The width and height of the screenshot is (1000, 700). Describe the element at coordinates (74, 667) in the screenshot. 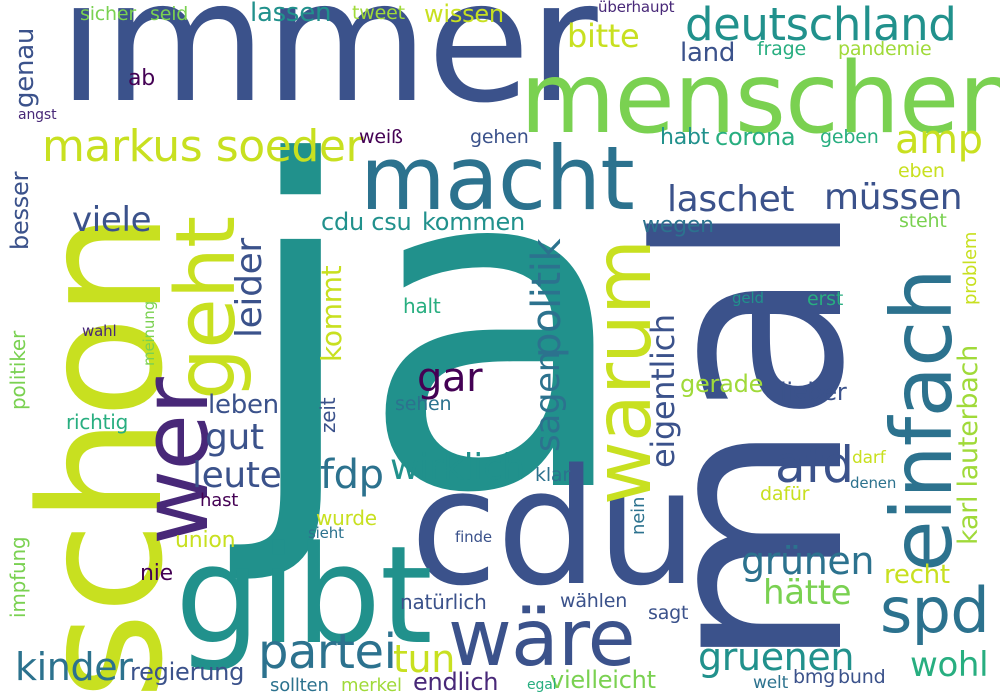

I see `word-kinder: kinder` at that location.